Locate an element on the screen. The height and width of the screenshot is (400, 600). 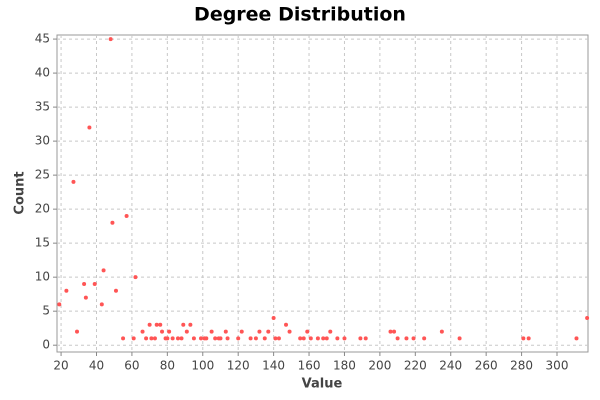
x-tick-label: 180 is located at coordinates (344, 366).